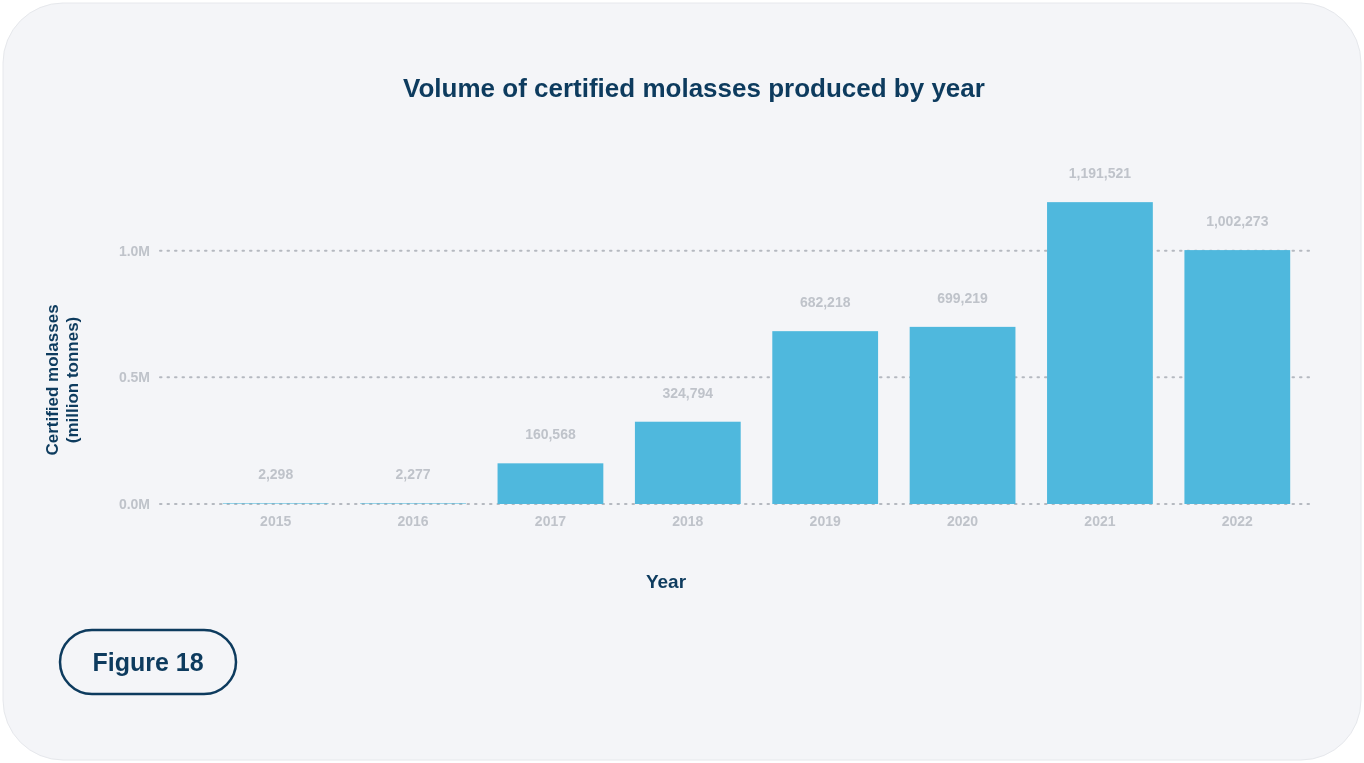  What do you see at coordinates (666, 581) in the screenshot?
I see `x-axis-title: Year` at bounding box center [666, 581].